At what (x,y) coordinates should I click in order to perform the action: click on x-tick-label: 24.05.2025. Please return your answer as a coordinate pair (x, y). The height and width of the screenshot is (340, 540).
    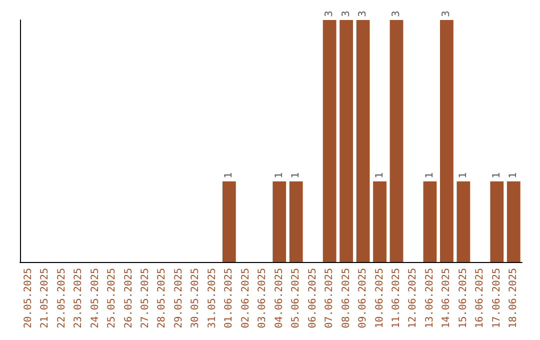
    Looking at the image, I should click on (95, 298).